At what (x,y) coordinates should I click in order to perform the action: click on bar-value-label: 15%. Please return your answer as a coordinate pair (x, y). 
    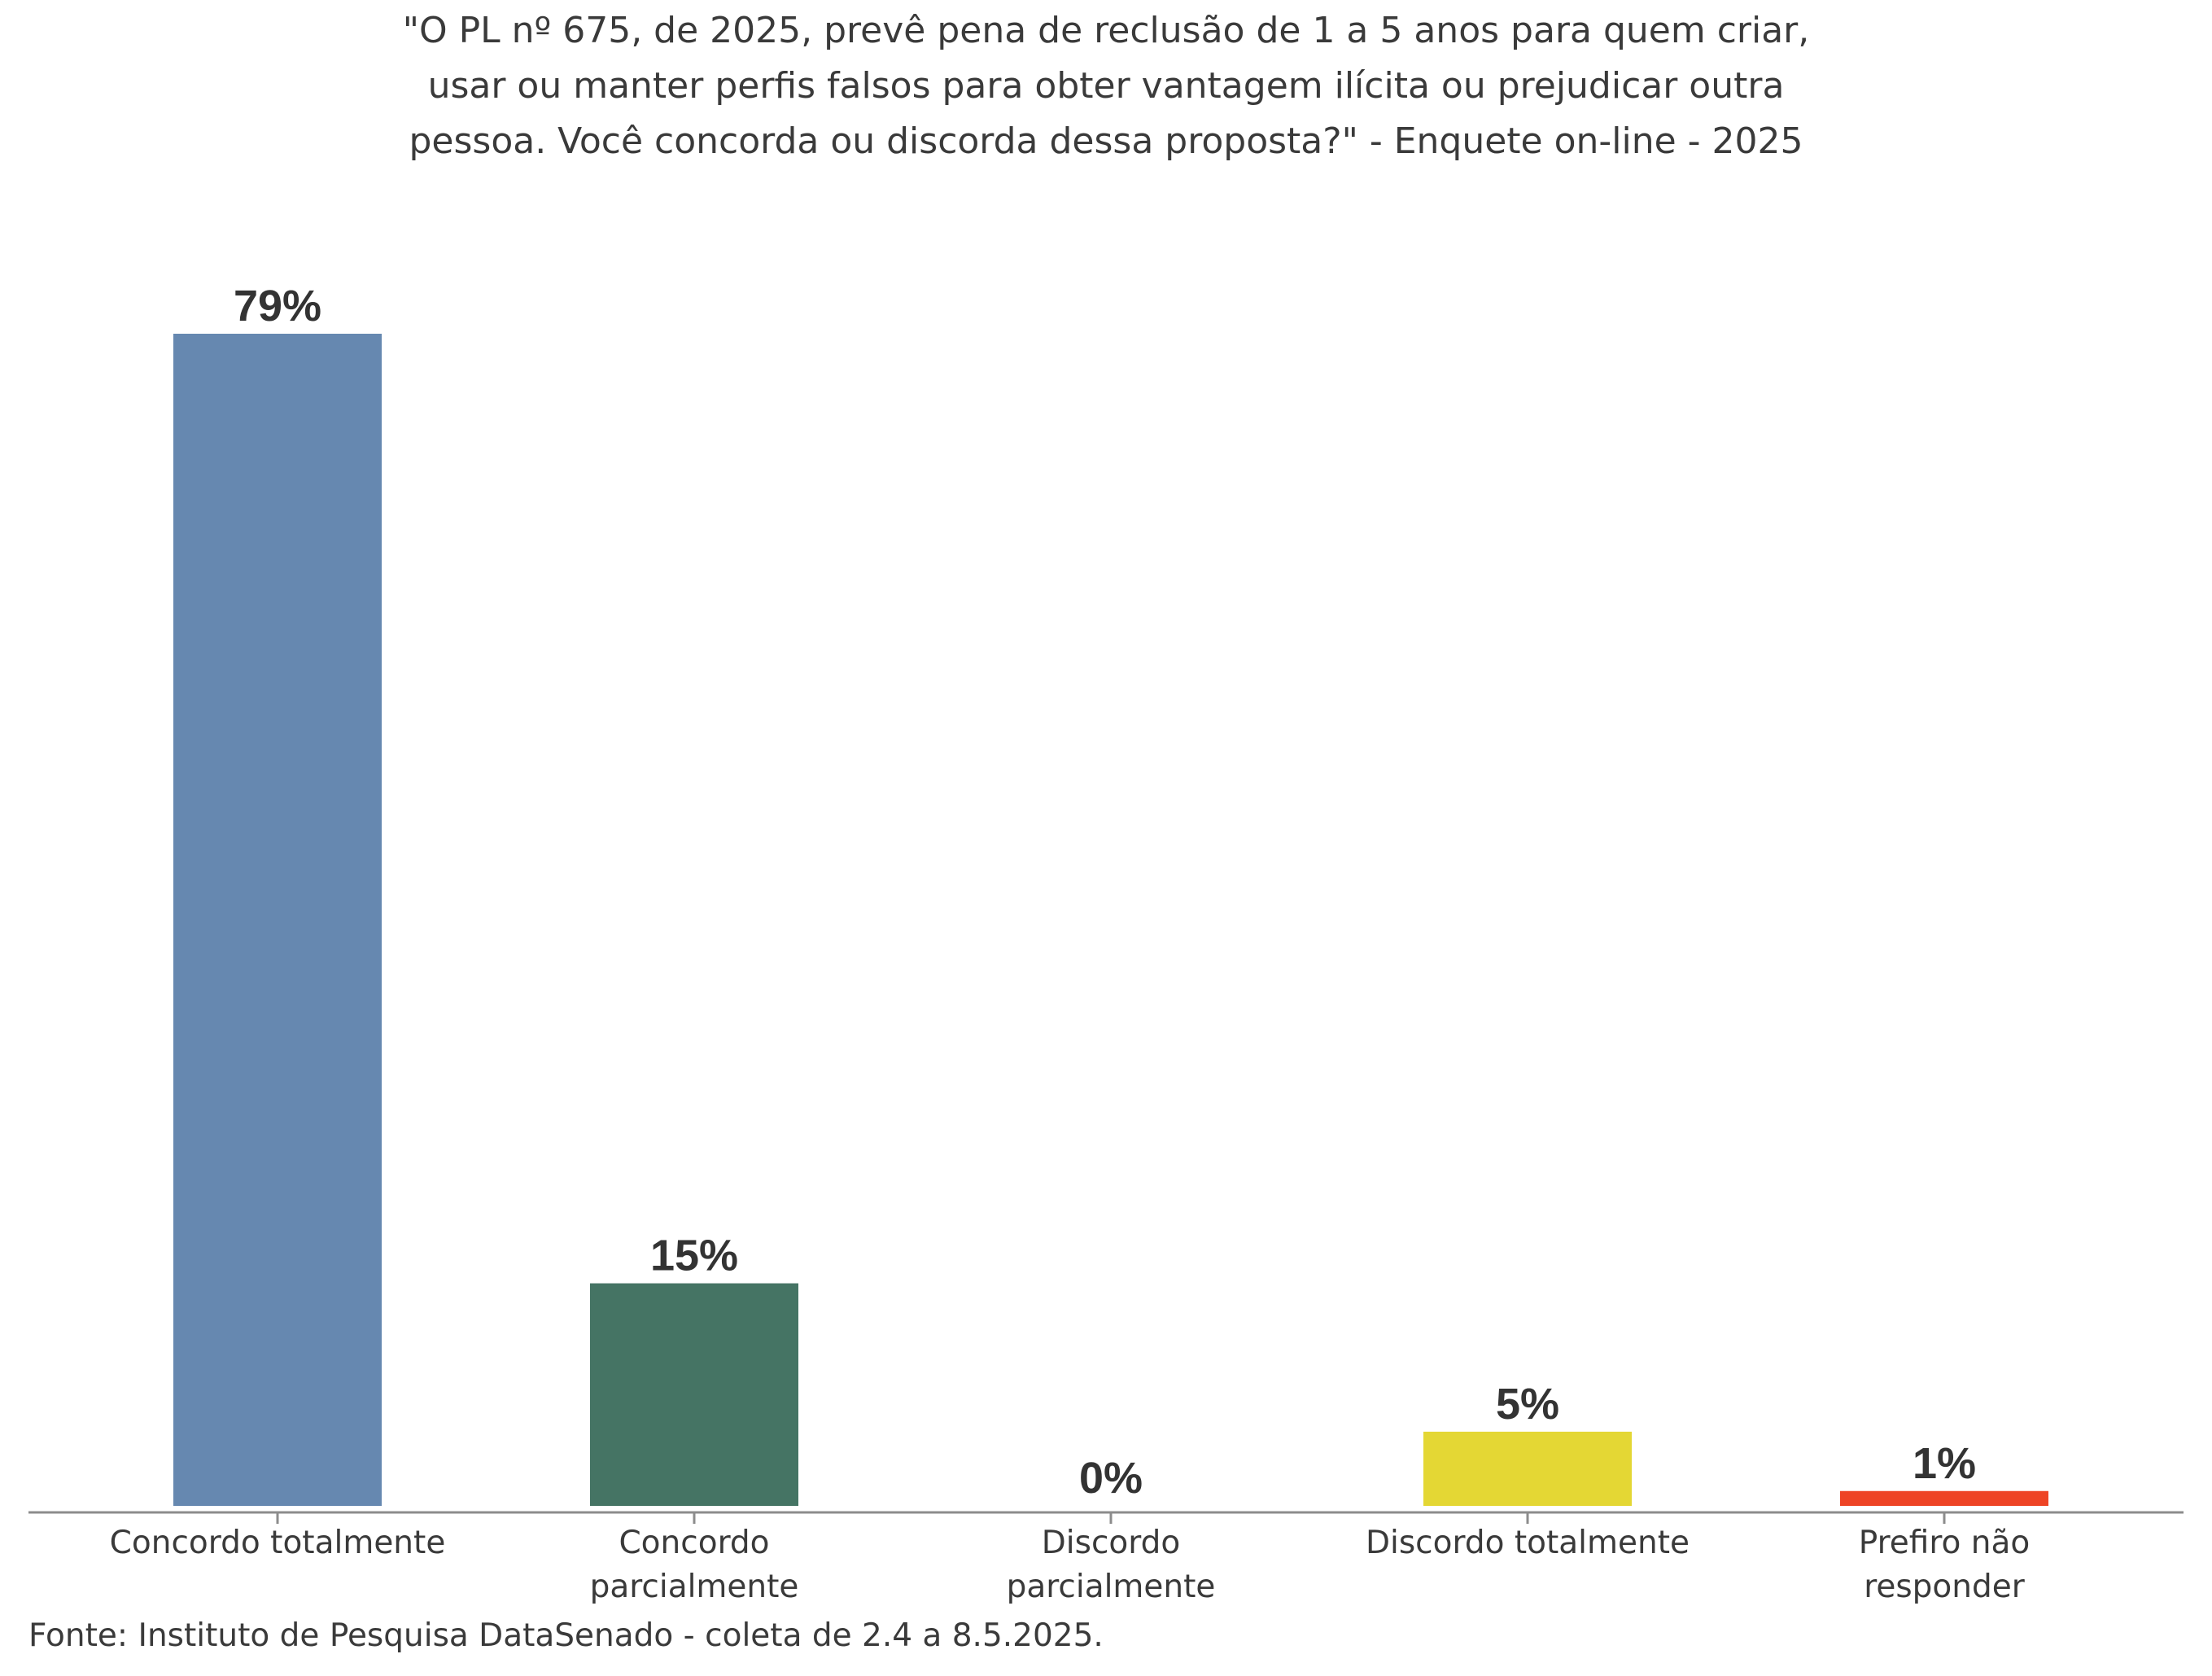
    Looking at the image, I should click on (694, 1256).